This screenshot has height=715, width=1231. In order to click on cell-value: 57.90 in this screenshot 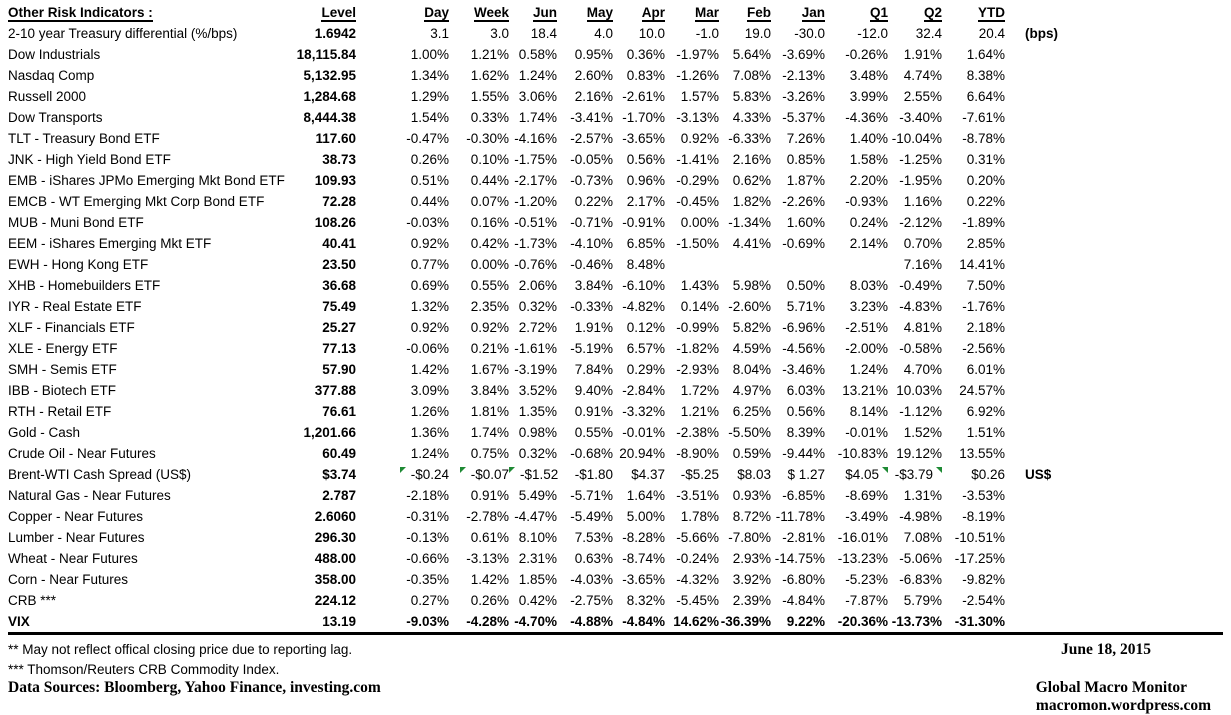, I will do `click(339, 369)`.